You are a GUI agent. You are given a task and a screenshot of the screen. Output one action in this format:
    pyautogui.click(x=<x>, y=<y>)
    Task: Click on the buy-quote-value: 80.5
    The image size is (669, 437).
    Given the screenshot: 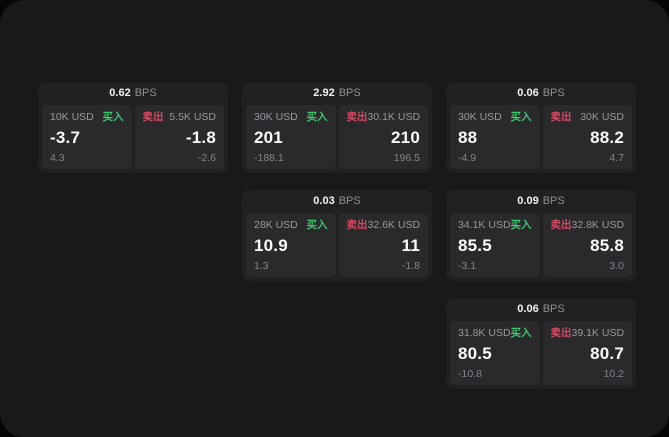 What is the action you would take?
    pyautogui.click(x=475, y=353)
    